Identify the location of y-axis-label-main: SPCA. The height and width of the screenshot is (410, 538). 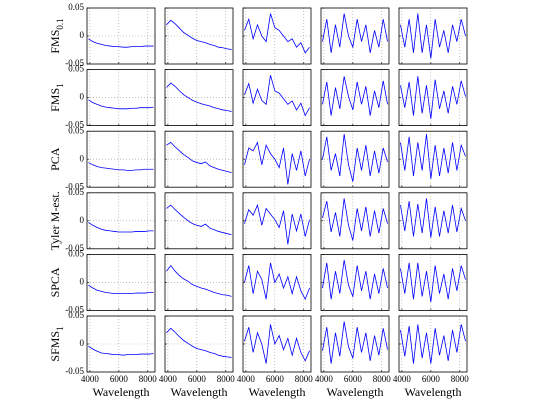
(55, 282).